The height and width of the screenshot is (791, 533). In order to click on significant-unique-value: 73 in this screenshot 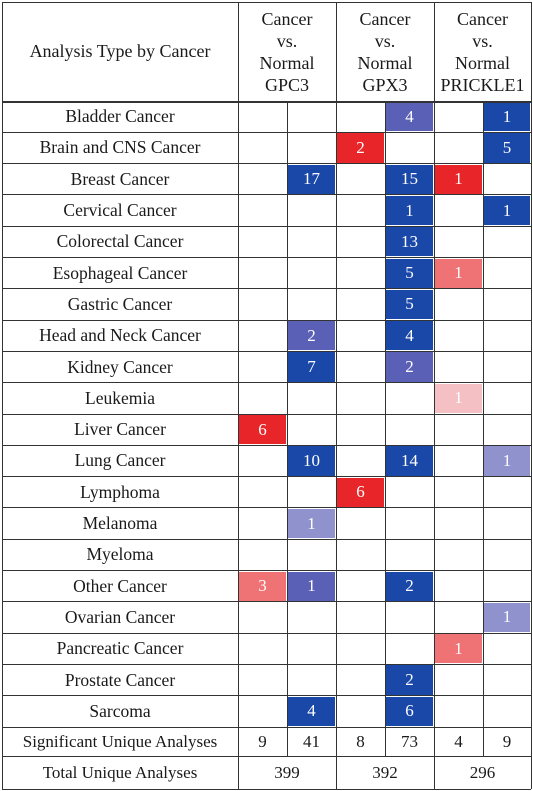, I will do `click(409, 741)`.